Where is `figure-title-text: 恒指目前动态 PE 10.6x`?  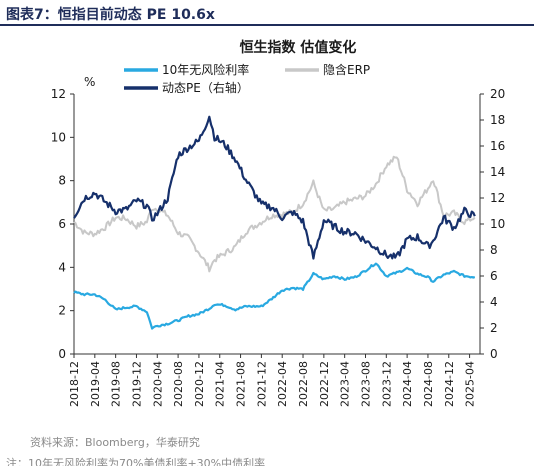 figure-title-text: 恒指目前动态 PE 10.6x is located at coordinates (136, 15).